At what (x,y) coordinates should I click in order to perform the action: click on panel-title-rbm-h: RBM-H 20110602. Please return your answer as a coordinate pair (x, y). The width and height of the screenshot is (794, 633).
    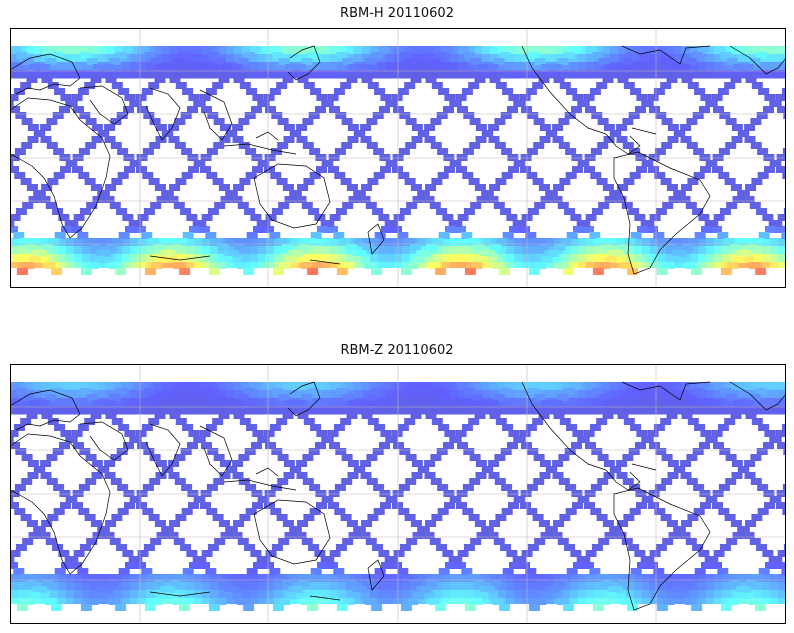
    Looking at the image, I should click on (397, 13).